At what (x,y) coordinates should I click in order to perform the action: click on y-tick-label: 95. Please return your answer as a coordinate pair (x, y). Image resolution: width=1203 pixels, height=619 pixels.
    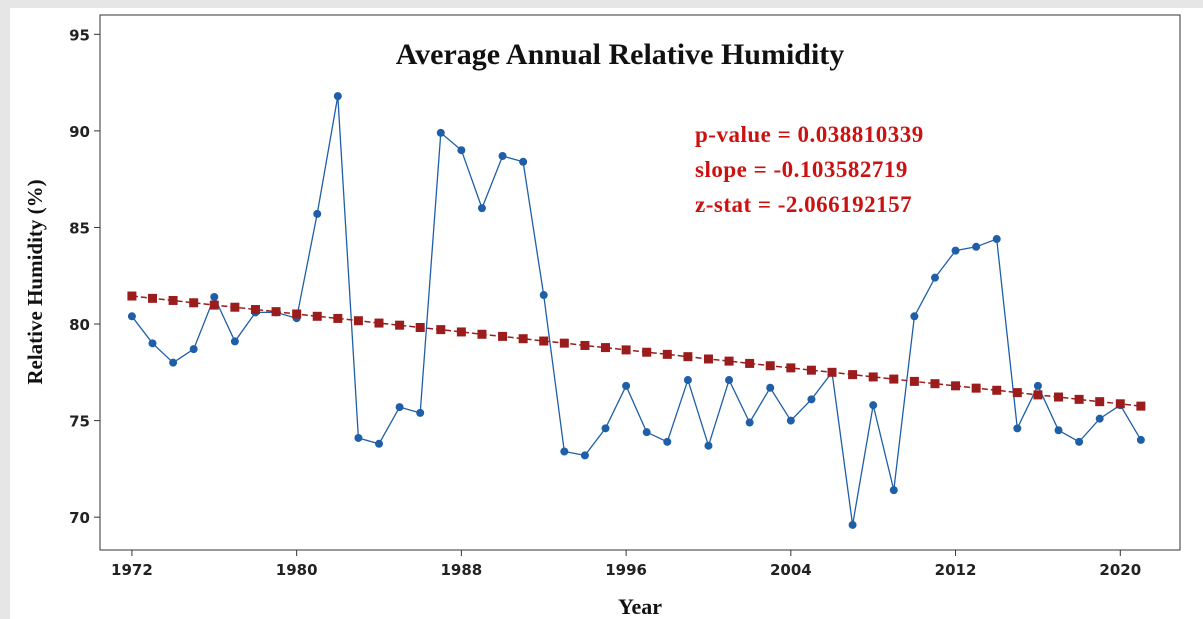
    Looking at the image, I should click on (79, 35).